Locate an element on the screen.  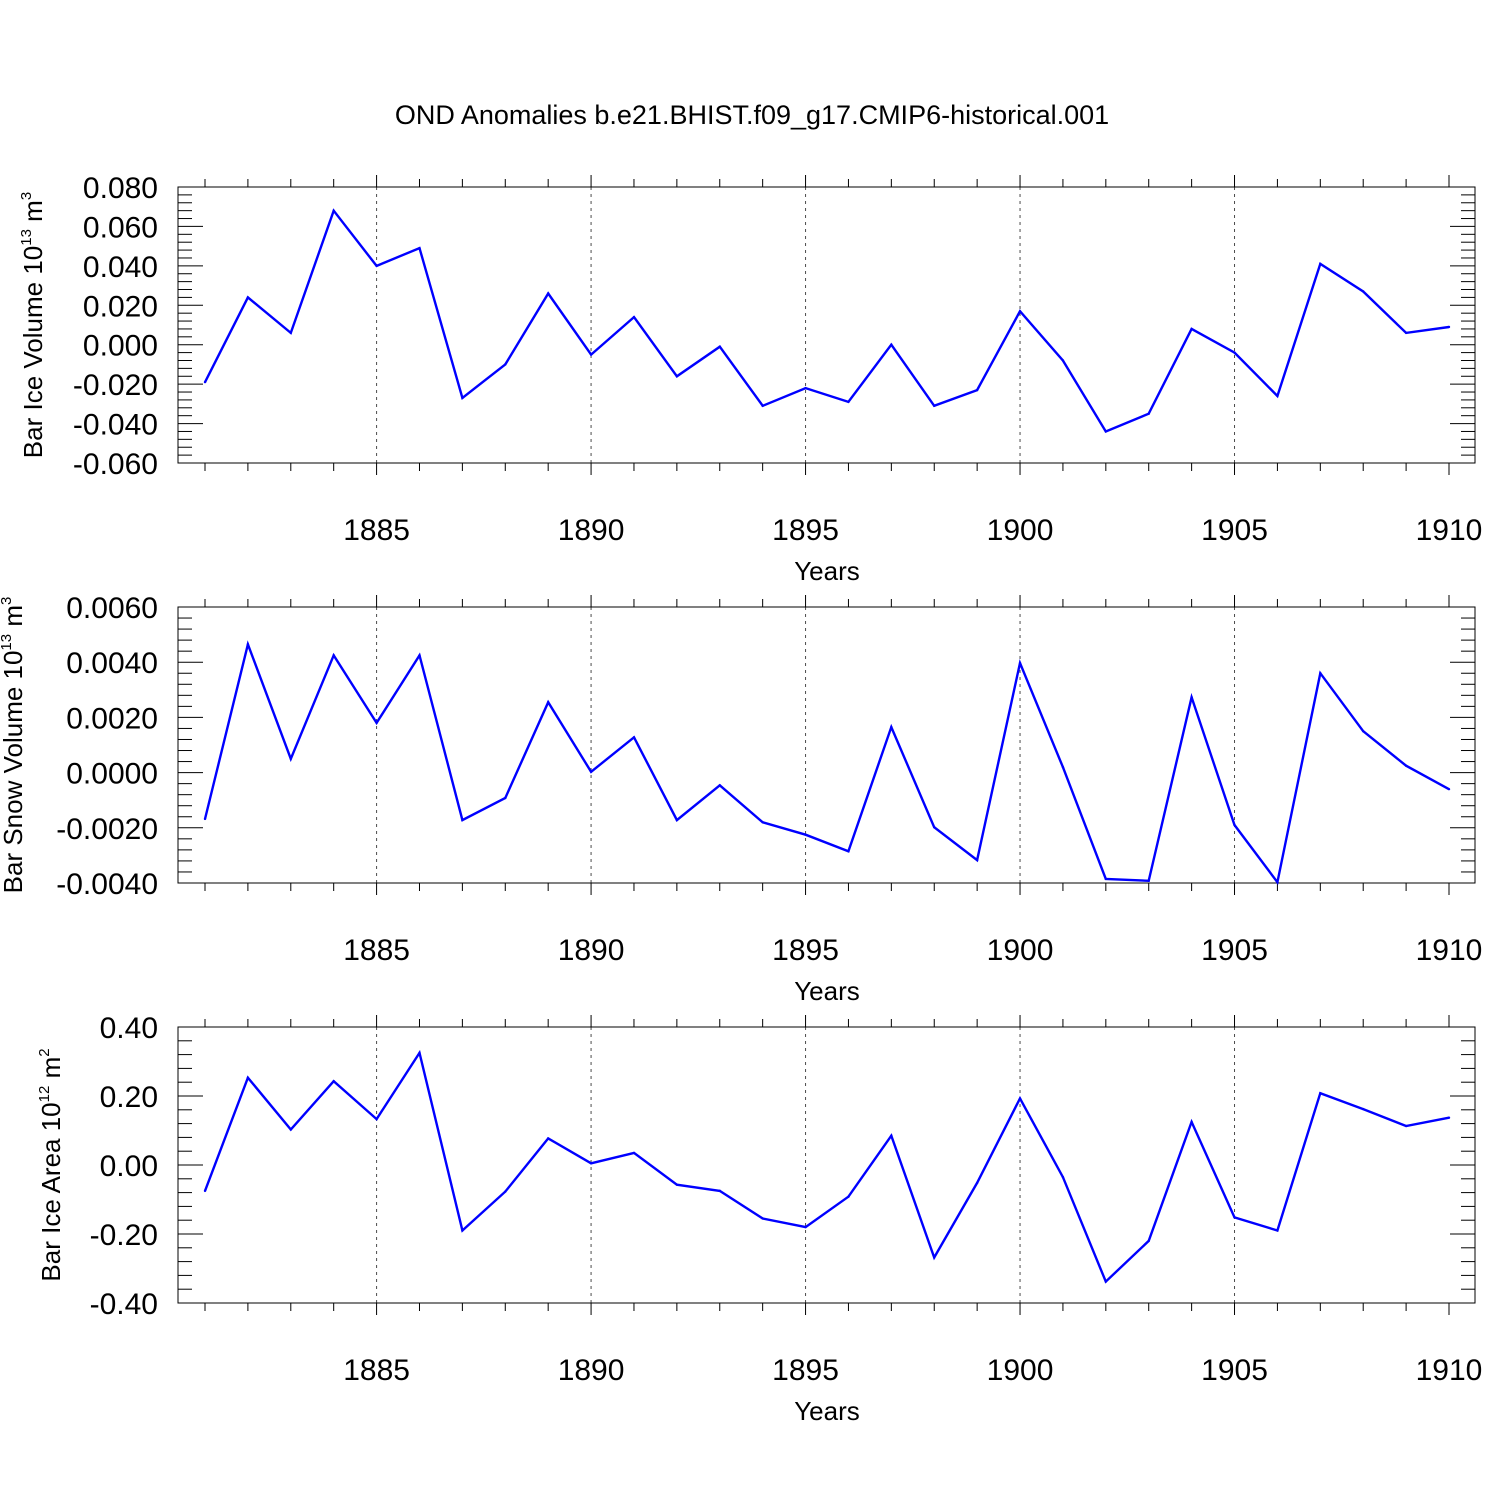
y-tick-label: -0.060 is located at coordinates (115, 464).